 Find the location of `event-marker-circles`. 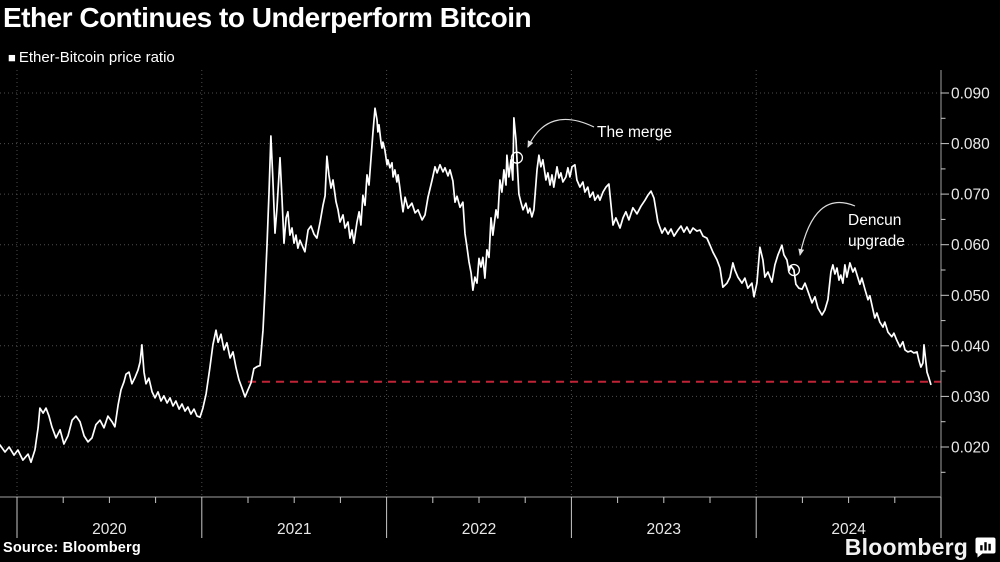

event-marker-circles is located at coordinates (655, 214).